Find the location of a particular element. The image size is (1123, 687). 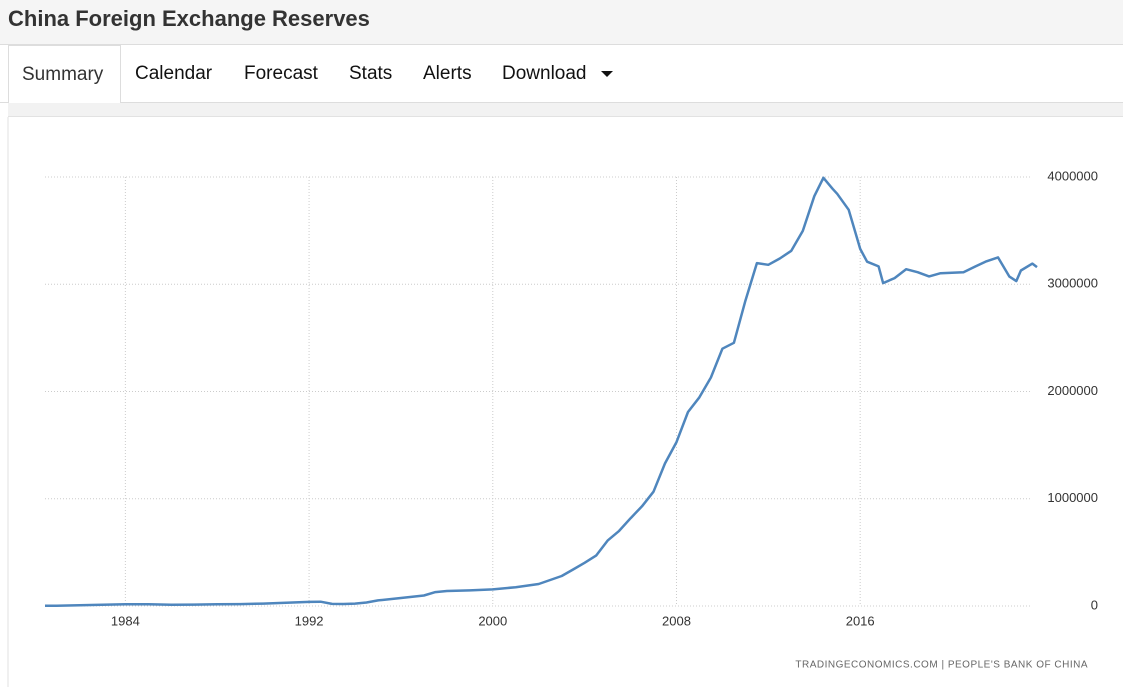

tab: Summary is located at coordinates (64, 74).